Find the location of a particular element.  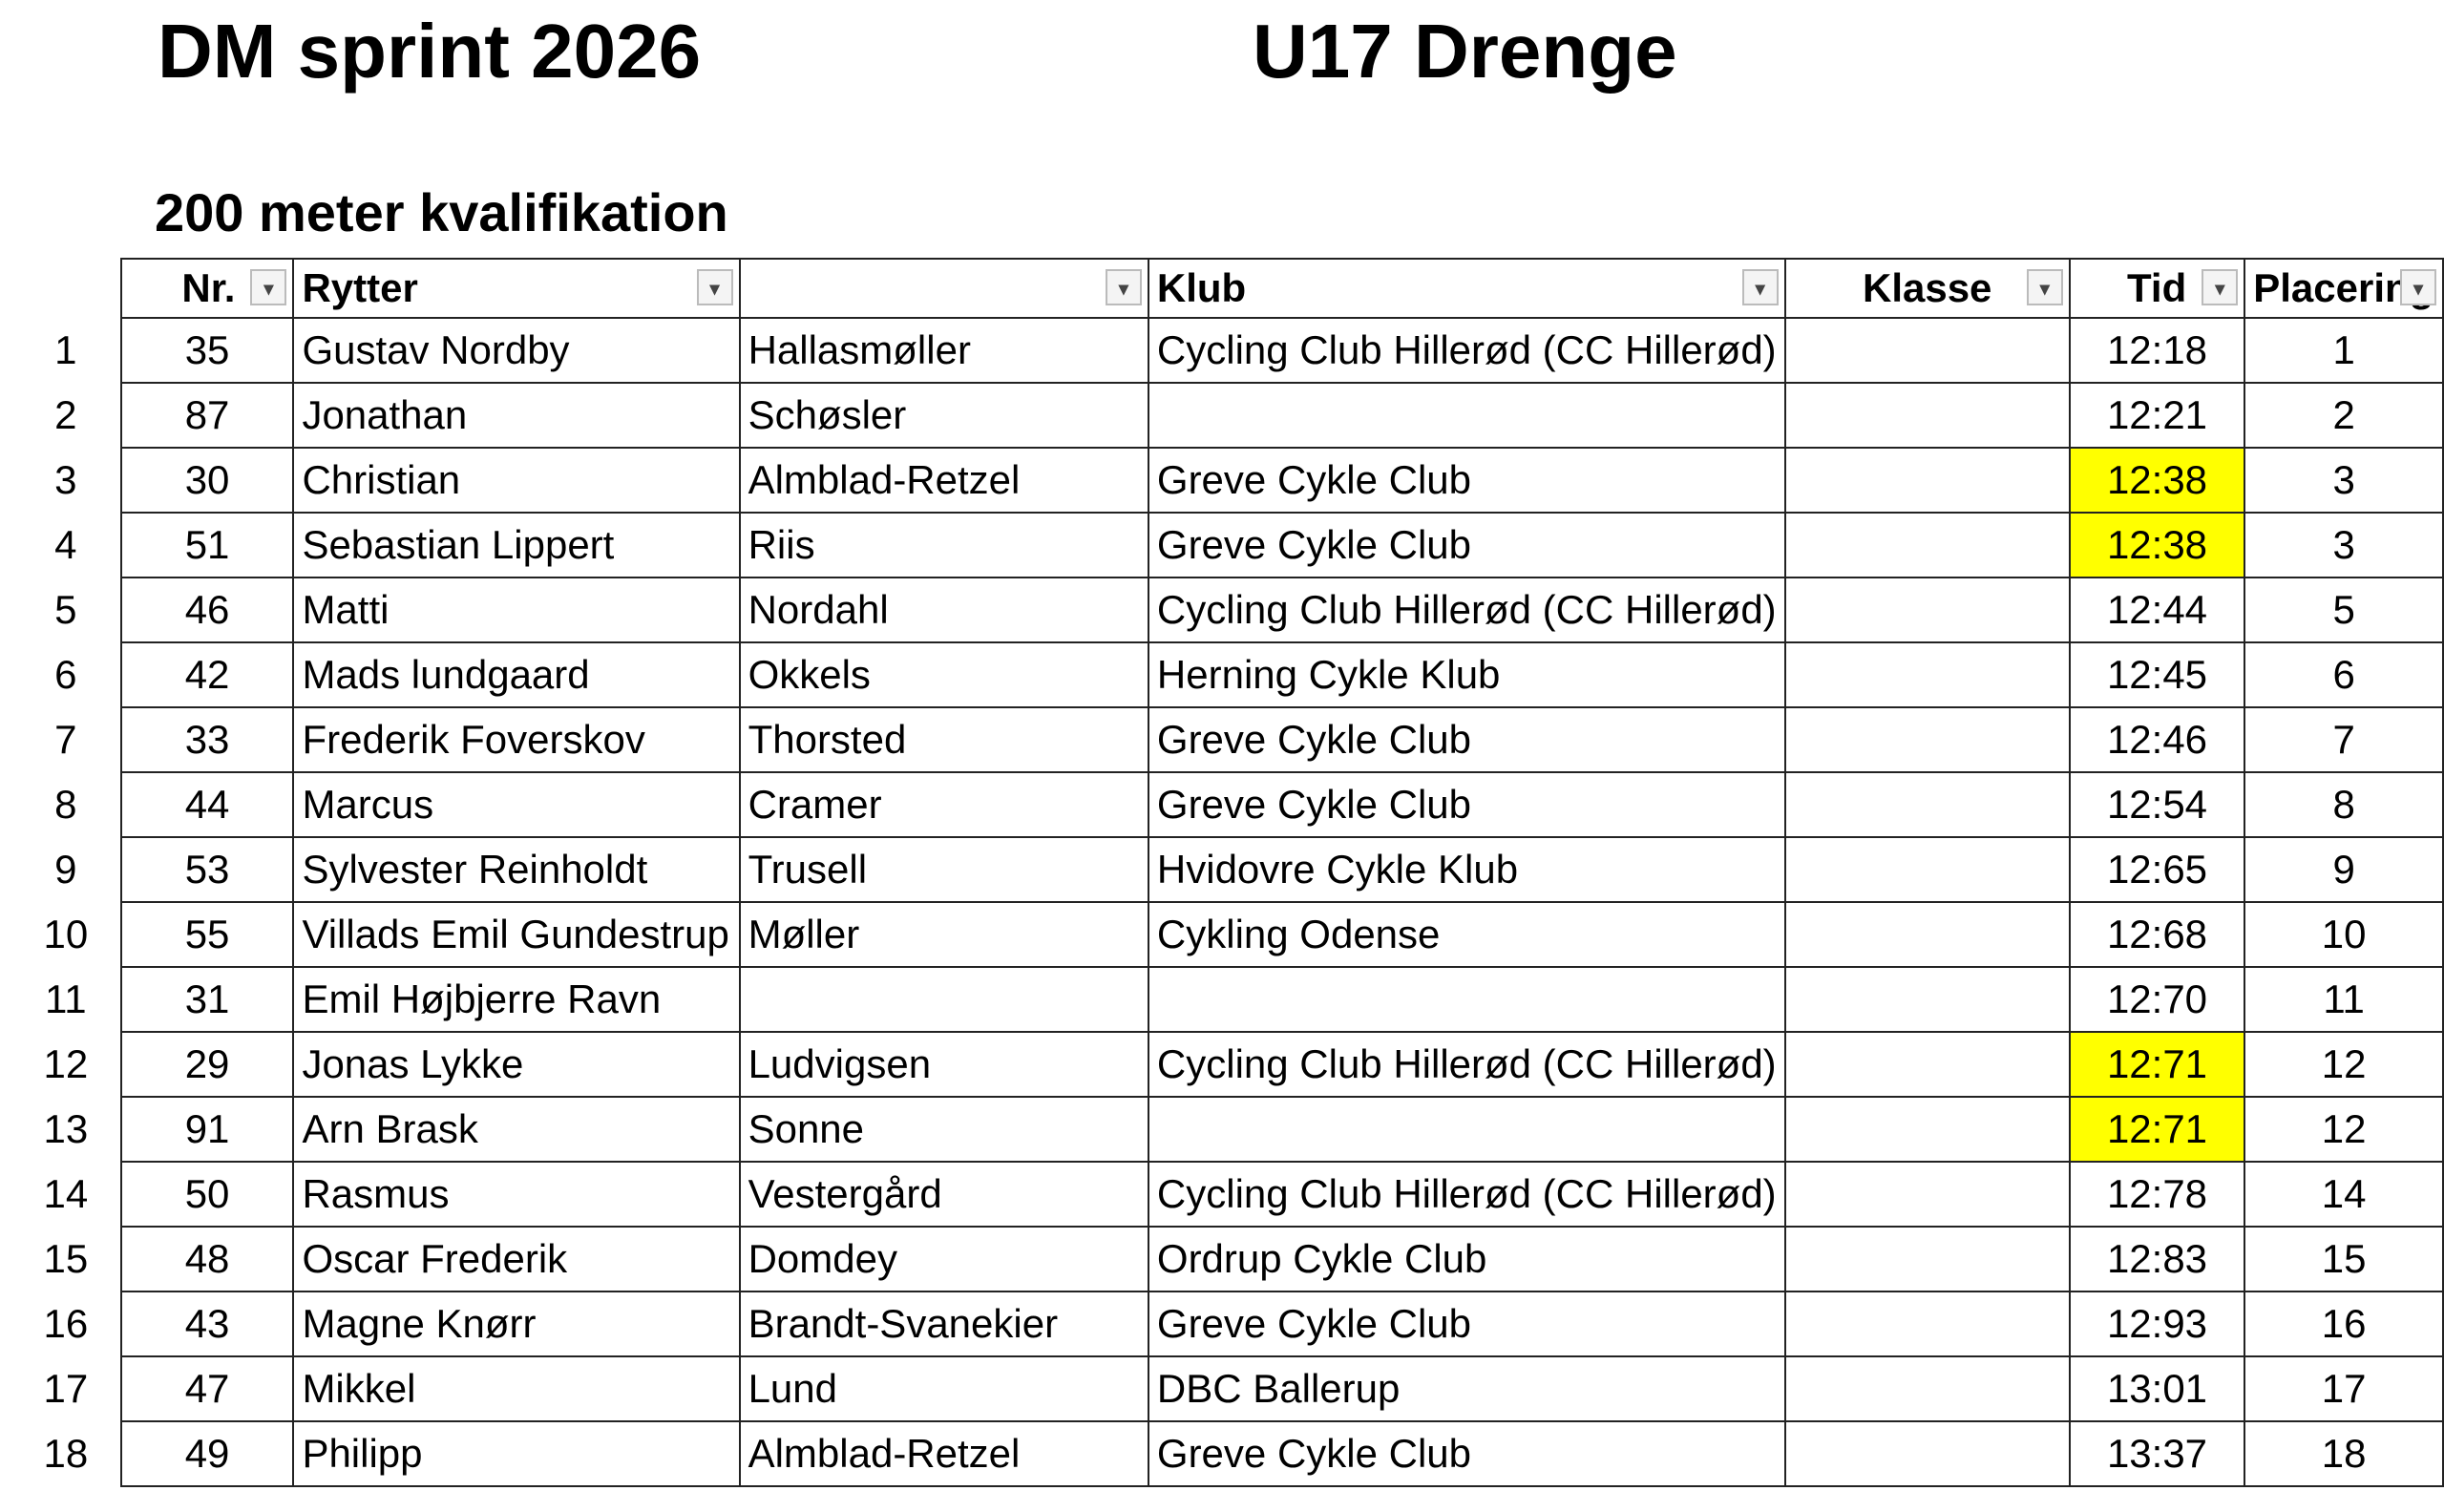

nr: 35 is located at coordinates (207, 350).